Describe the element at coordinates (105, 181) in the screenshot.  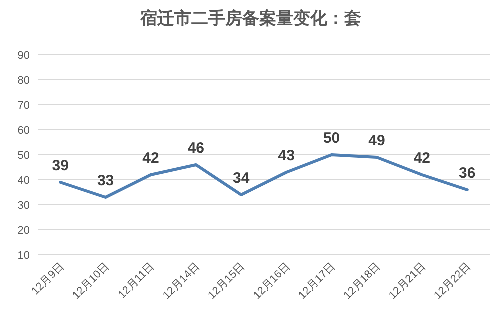
I see `data-label: 33` at that location.